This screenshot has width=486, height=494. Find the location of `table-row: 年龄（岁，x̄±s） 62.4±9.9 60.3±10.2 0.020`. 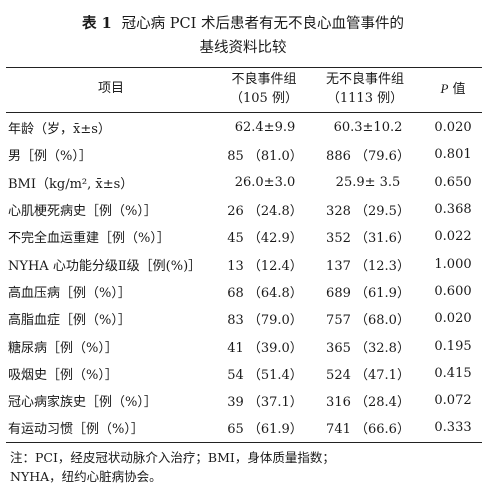

table-row: 年龄（岁，x̄±s） 62.4±9.9 60.3±10.2 0.020 is located at coordinates (244, 127).